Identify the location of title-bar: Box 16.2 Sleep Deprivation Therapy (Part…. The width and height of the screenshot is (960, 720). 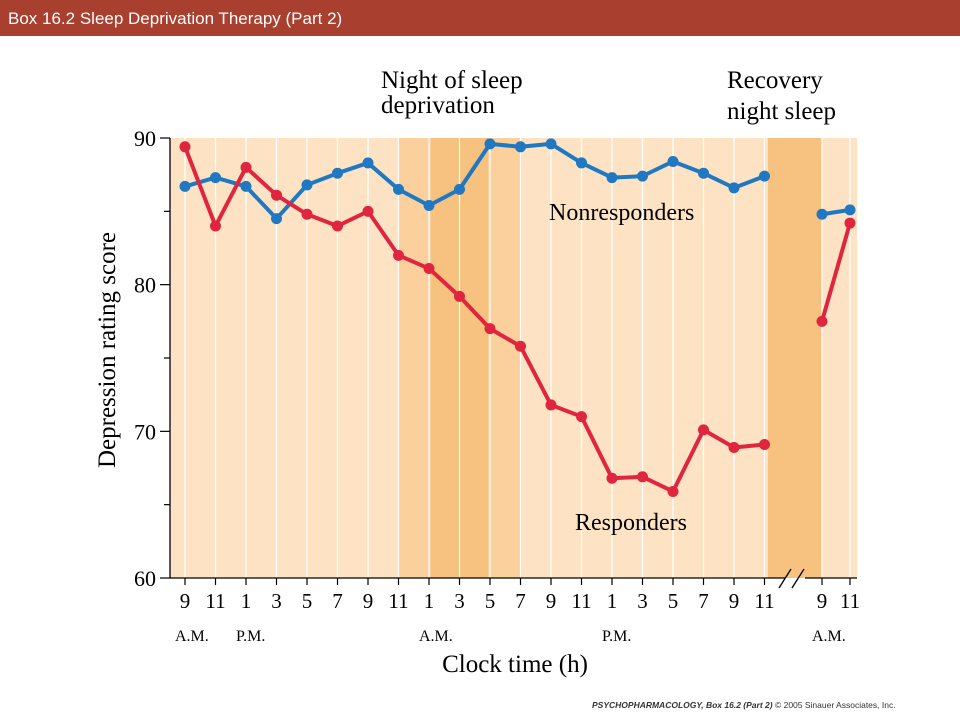
(480, 18).